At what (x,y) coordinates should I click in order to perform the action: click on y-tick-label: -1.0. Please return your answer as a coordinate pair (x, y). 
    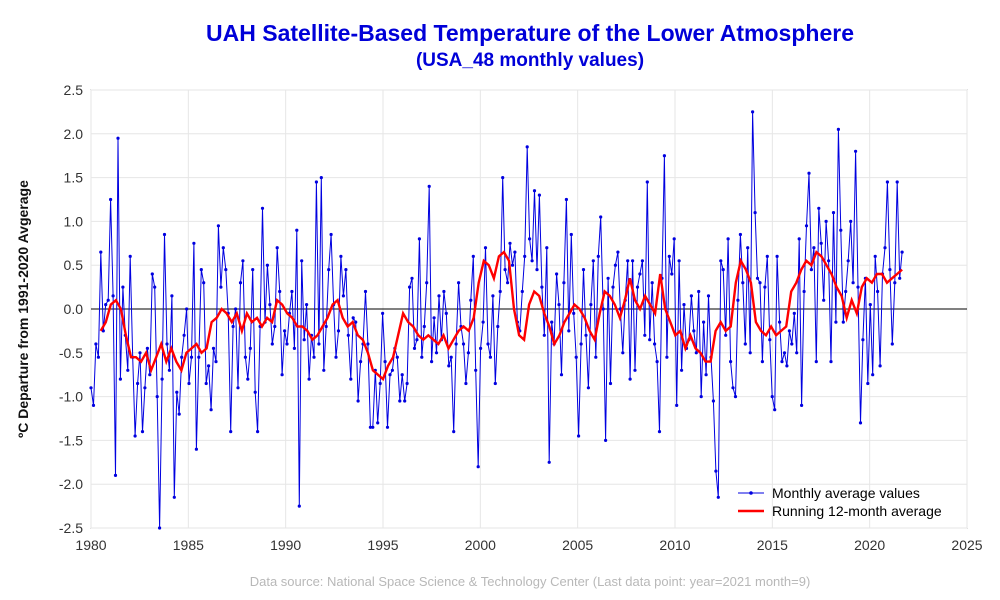
    Looking at the image, I should click on (71, 397).